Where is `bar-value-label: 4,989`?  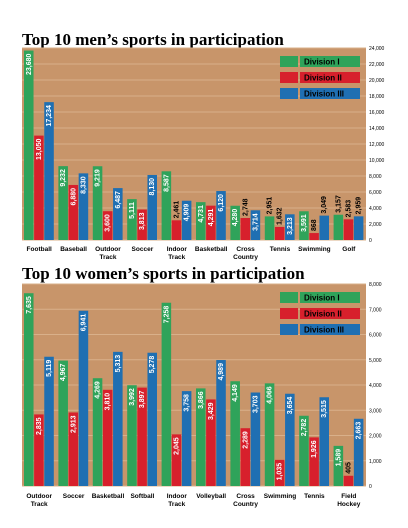 bar-value-label: 4,989 is located at coordinates (221, 372).